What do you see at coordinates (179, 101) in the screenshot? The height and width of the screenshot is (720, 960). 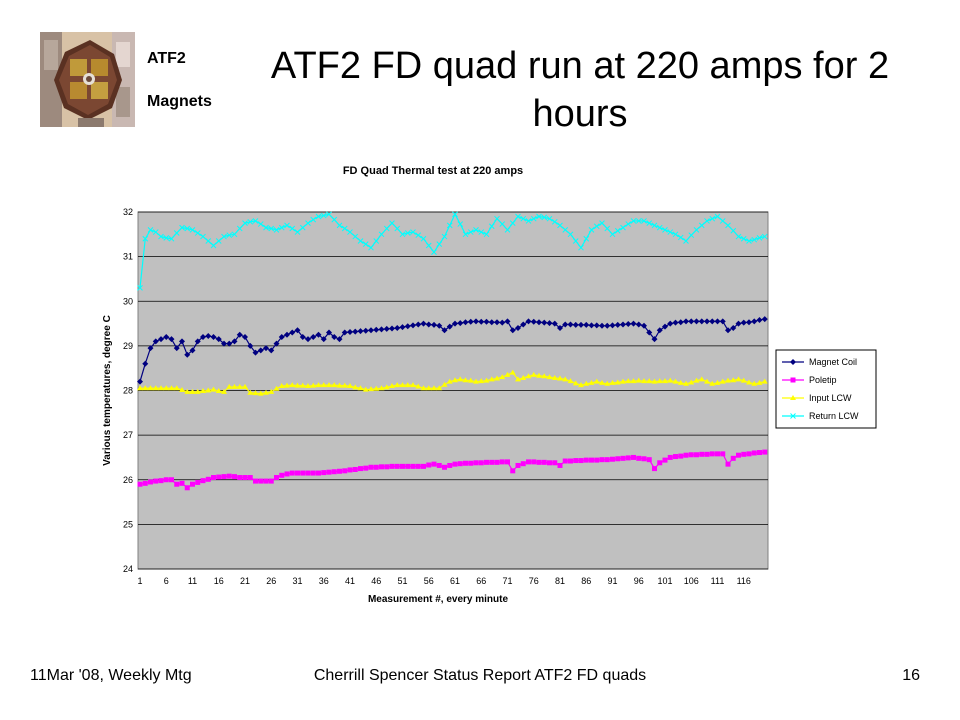 I see `logo-line-magnets: Magnets` at bounding box center [179, 101].